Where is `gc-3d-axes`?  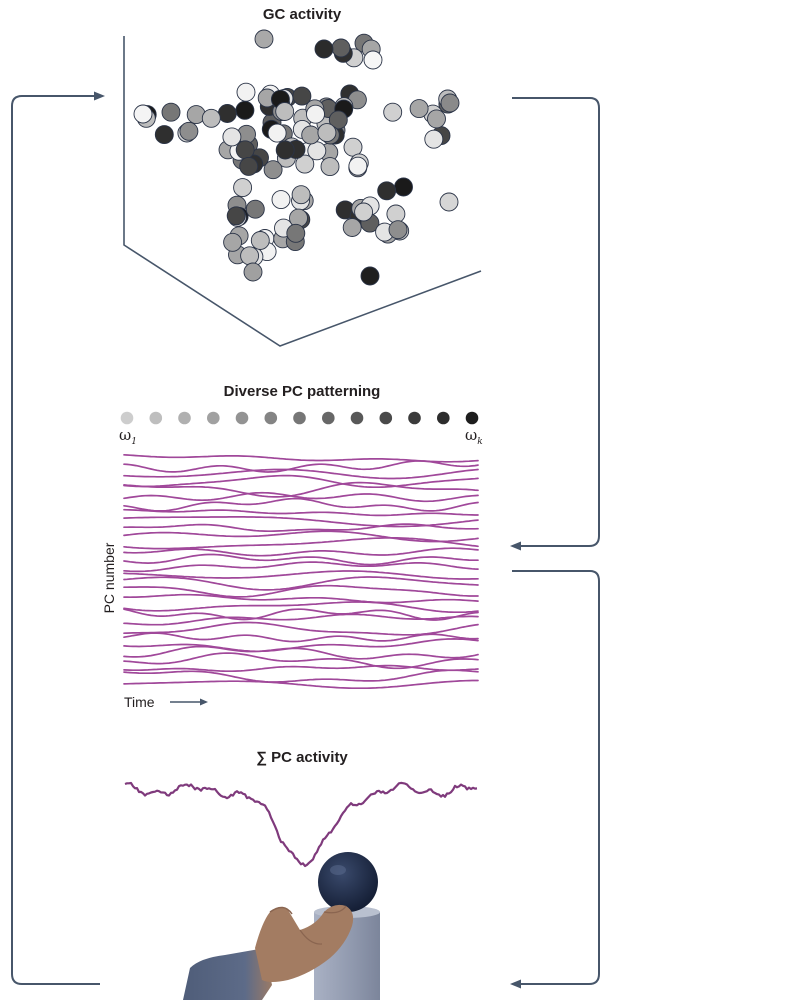
gc-3d-axes is located at coordinates (302, 191).